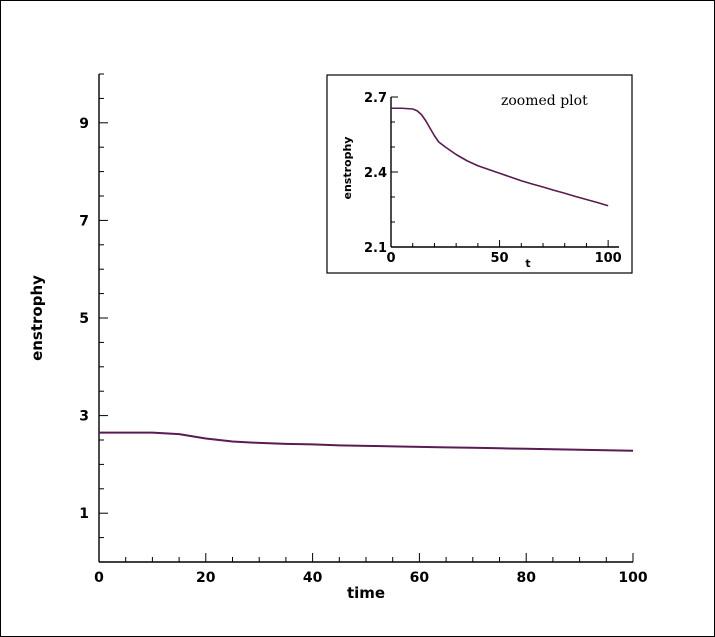  I want to click on y-tick-label: 7, so click(84, 221).